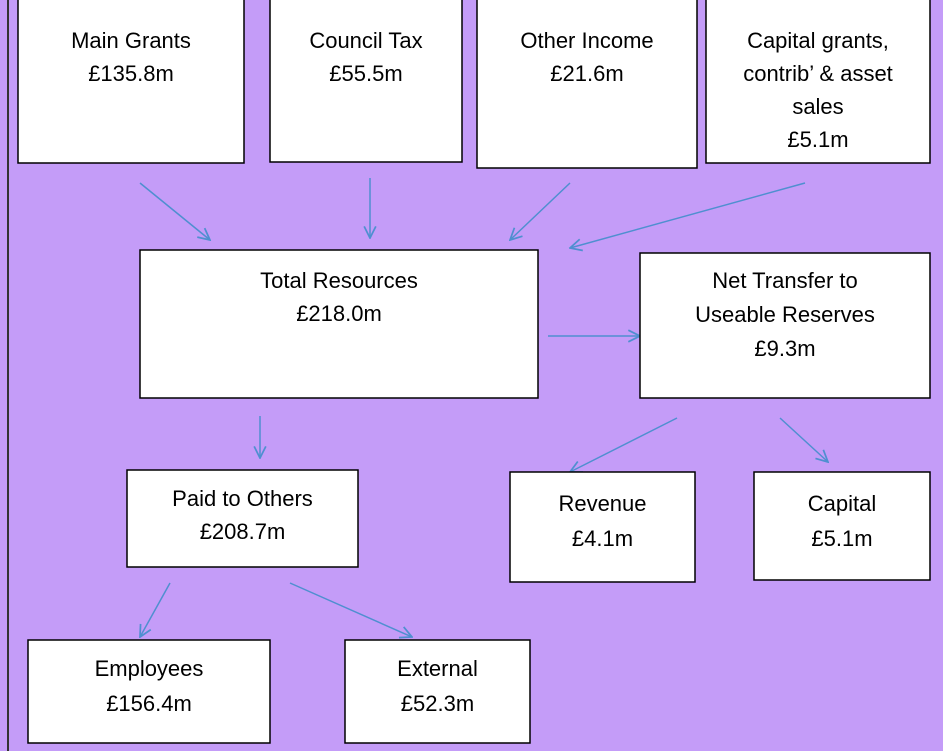 This screenshot has width=943, height=751. I want to click on node-label: Paid to Others, so click(242, 498).